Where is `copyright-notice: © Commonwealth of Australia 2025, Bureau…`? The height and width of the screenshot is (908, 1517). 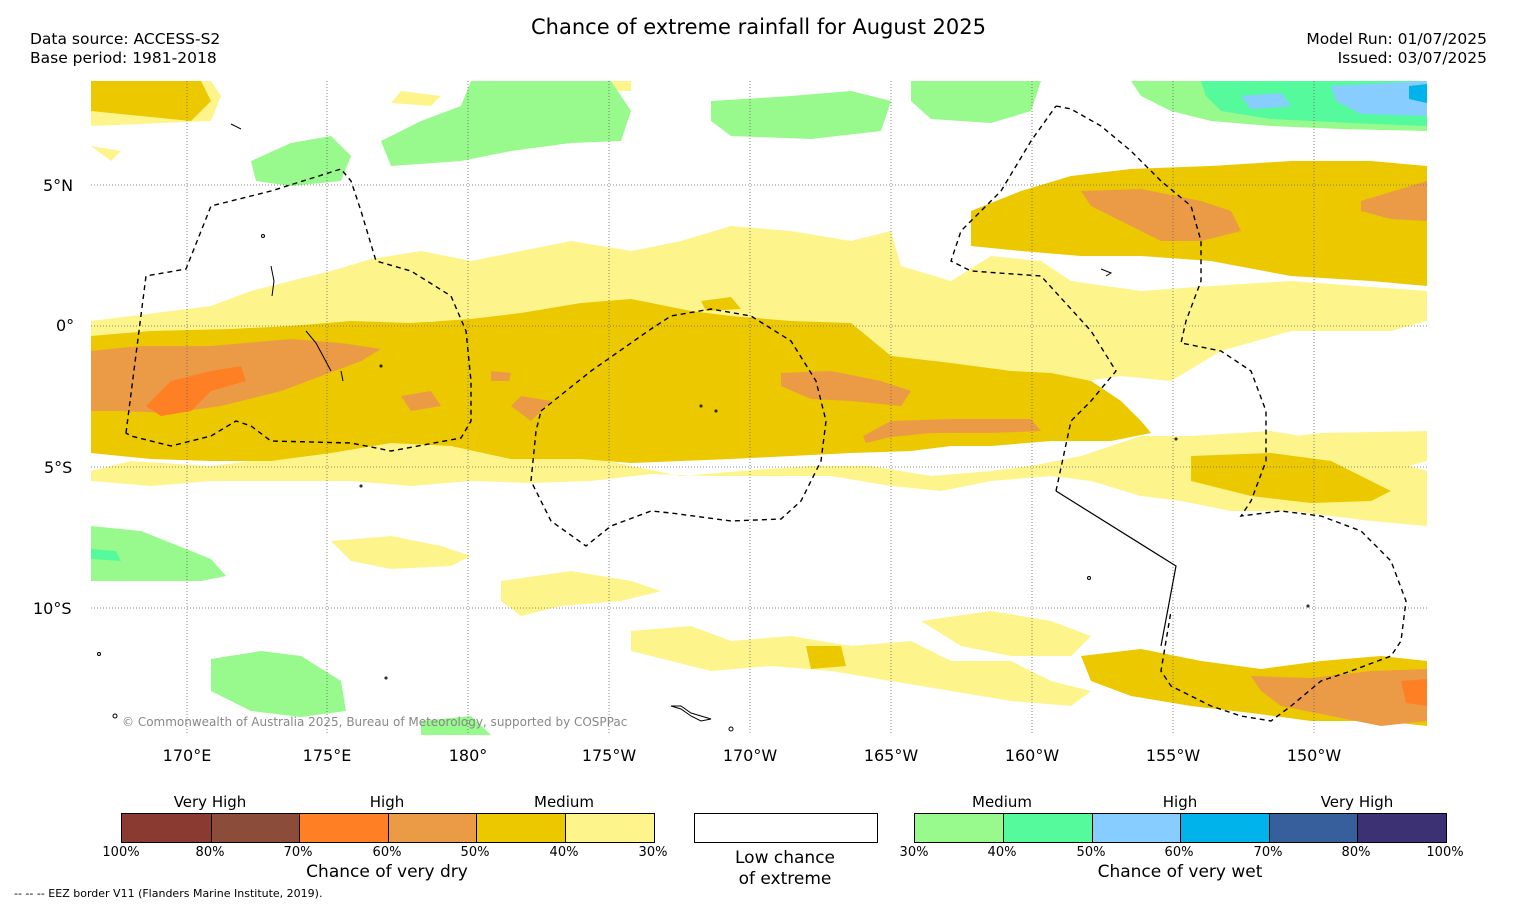 copyright-notice: © Commonwealth of Australia 2025, Bureau… is located at coordinates (375, 722).